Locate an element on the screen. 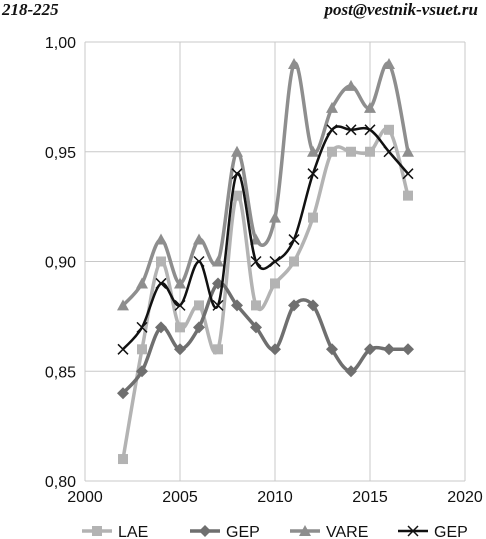 The height and width of the screenshot is (539, 486). legend-item: VARE is located at coordinates (329, 531).